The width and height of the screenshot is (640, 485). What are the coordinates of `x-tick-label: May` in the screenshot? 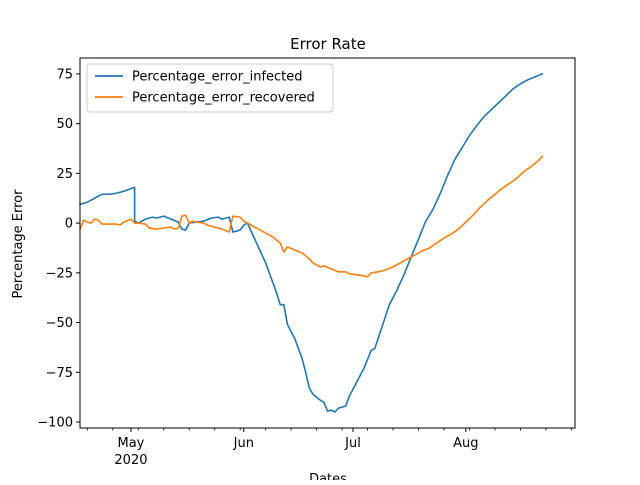 It's located at (131, 443).